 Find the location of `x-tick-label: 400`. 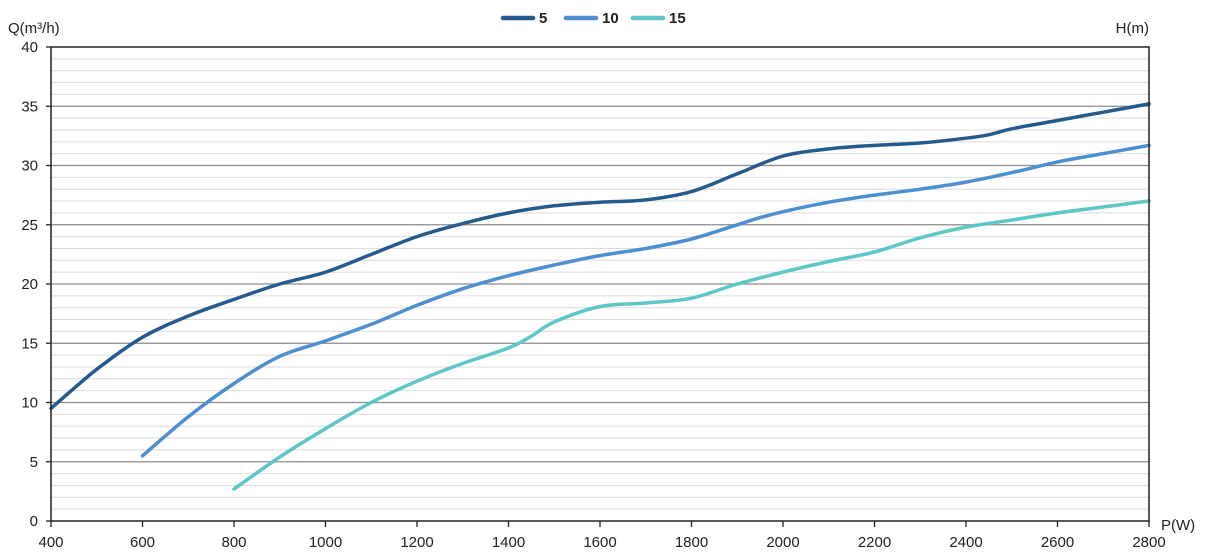

x-tick-label: 400 is located at coordinates (50, 542).